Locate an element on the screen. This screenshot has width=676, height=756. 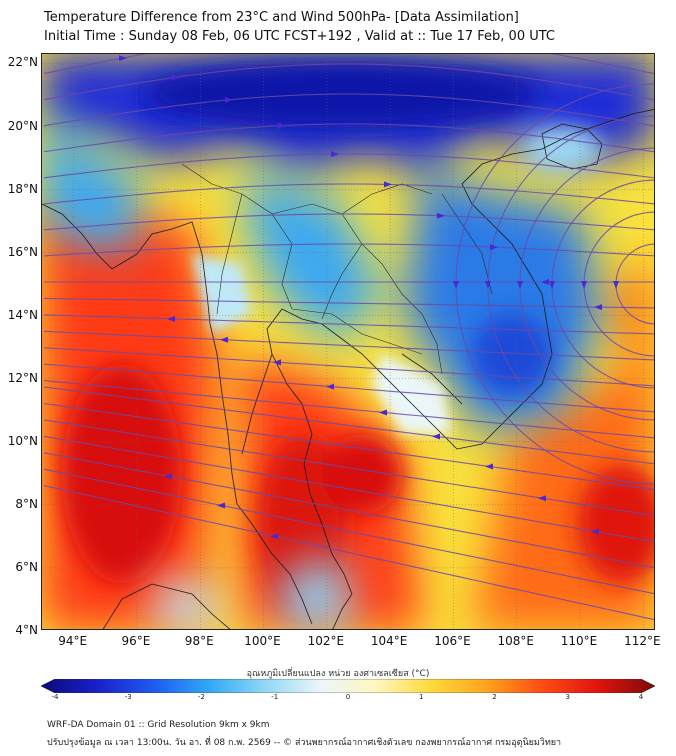
longitude-label: 112°E is located at coordinates (642, 641).